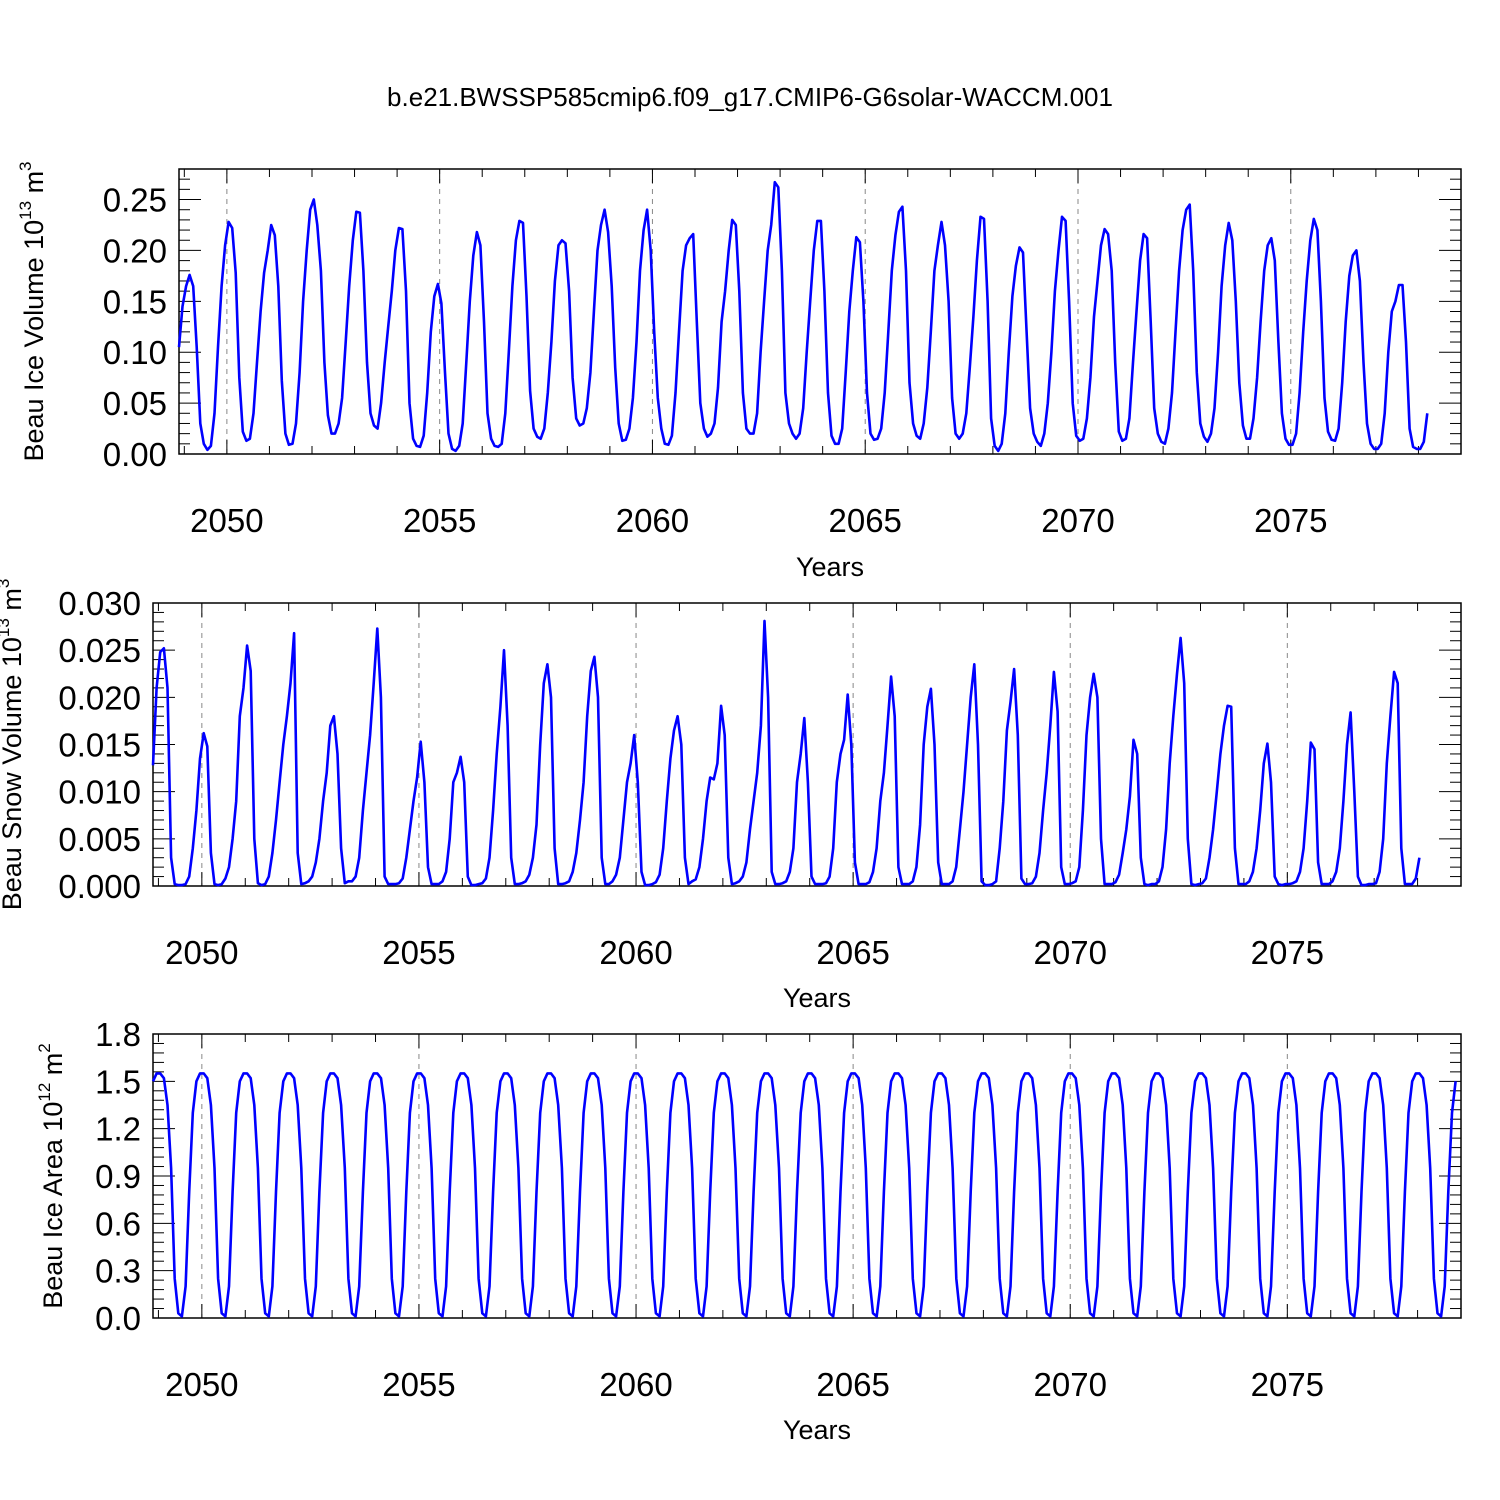  Describe the element at coordinates (118, 1271) in the screenshot. I see `y-tick-label: 0.3` at that location.